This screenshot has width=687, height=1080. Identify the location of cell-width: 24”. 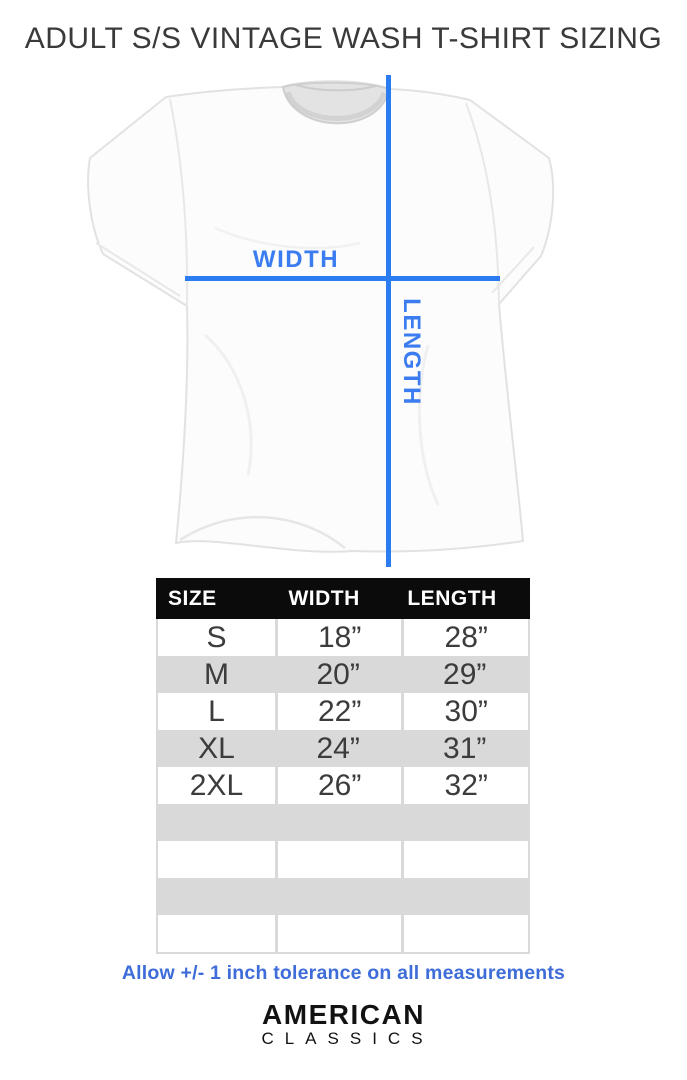
(338, 748).